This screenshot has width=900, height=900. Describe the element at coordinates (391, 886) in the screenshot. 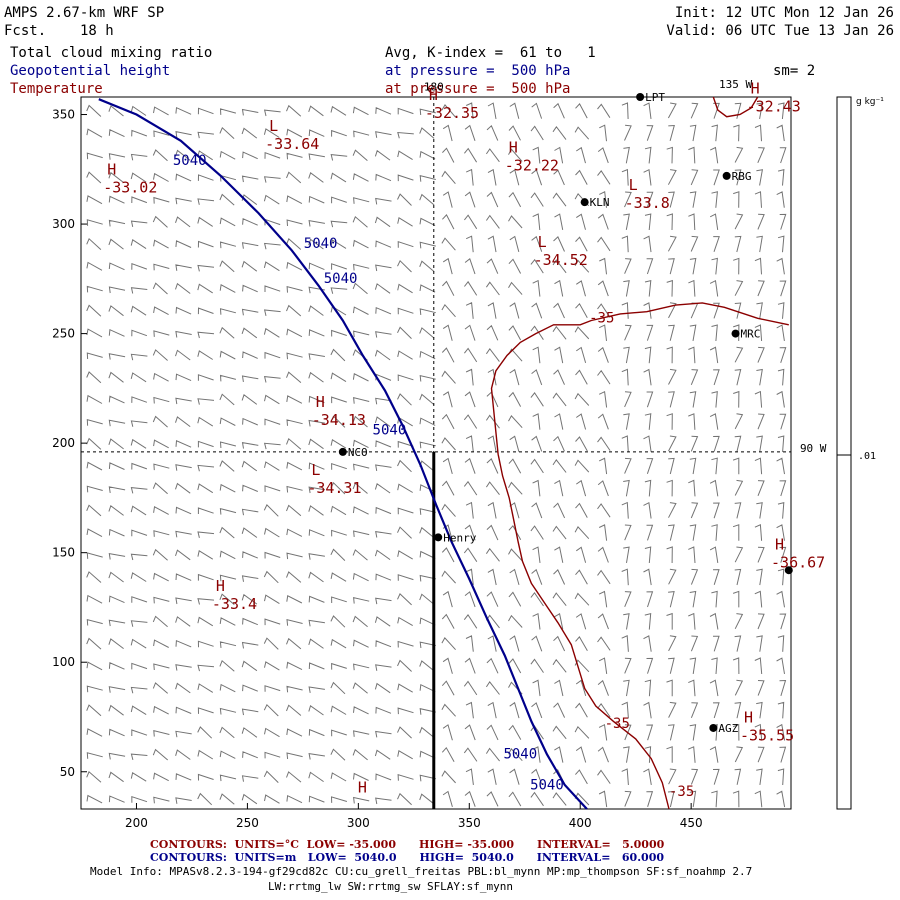

I see `model-info-physics: LW:rrtmg_lw SW:rrtmg_sw SFLAY:sf_mynn` at that location.